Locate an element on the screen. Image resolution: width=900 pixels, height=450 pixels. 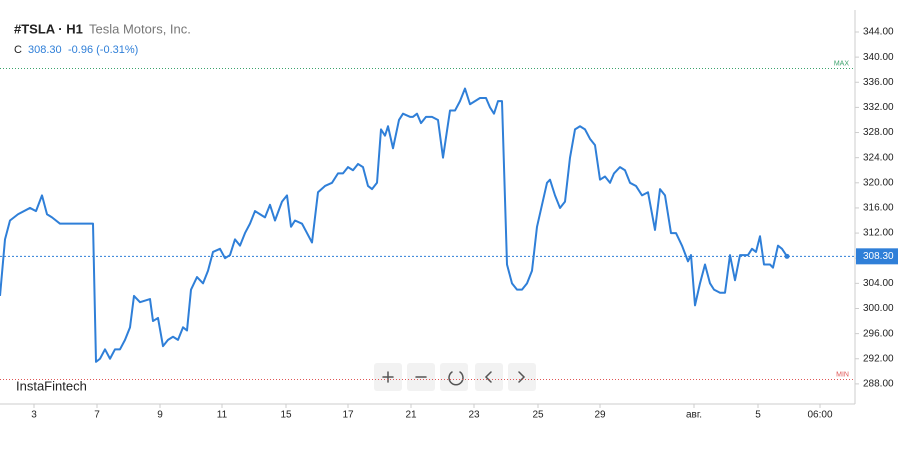
y-tick-label: 324.00 is located at coordinates (878, 157).